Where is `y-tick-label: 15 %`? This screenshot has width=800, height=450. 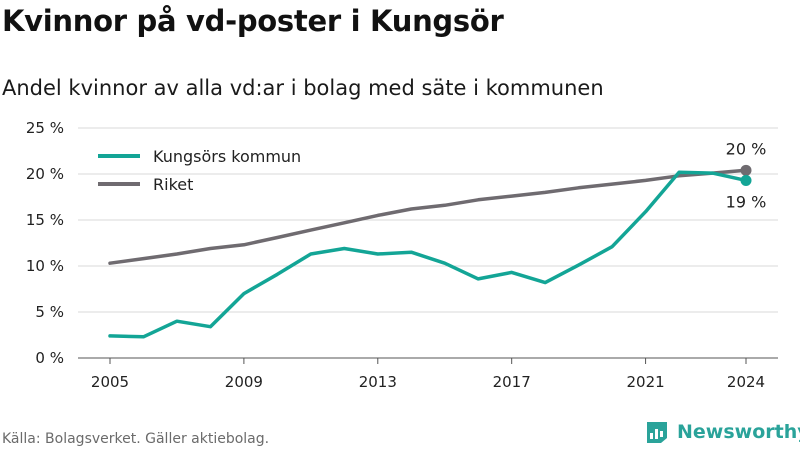
y-tick-label: 15 % is located at coordinates (45, 220).